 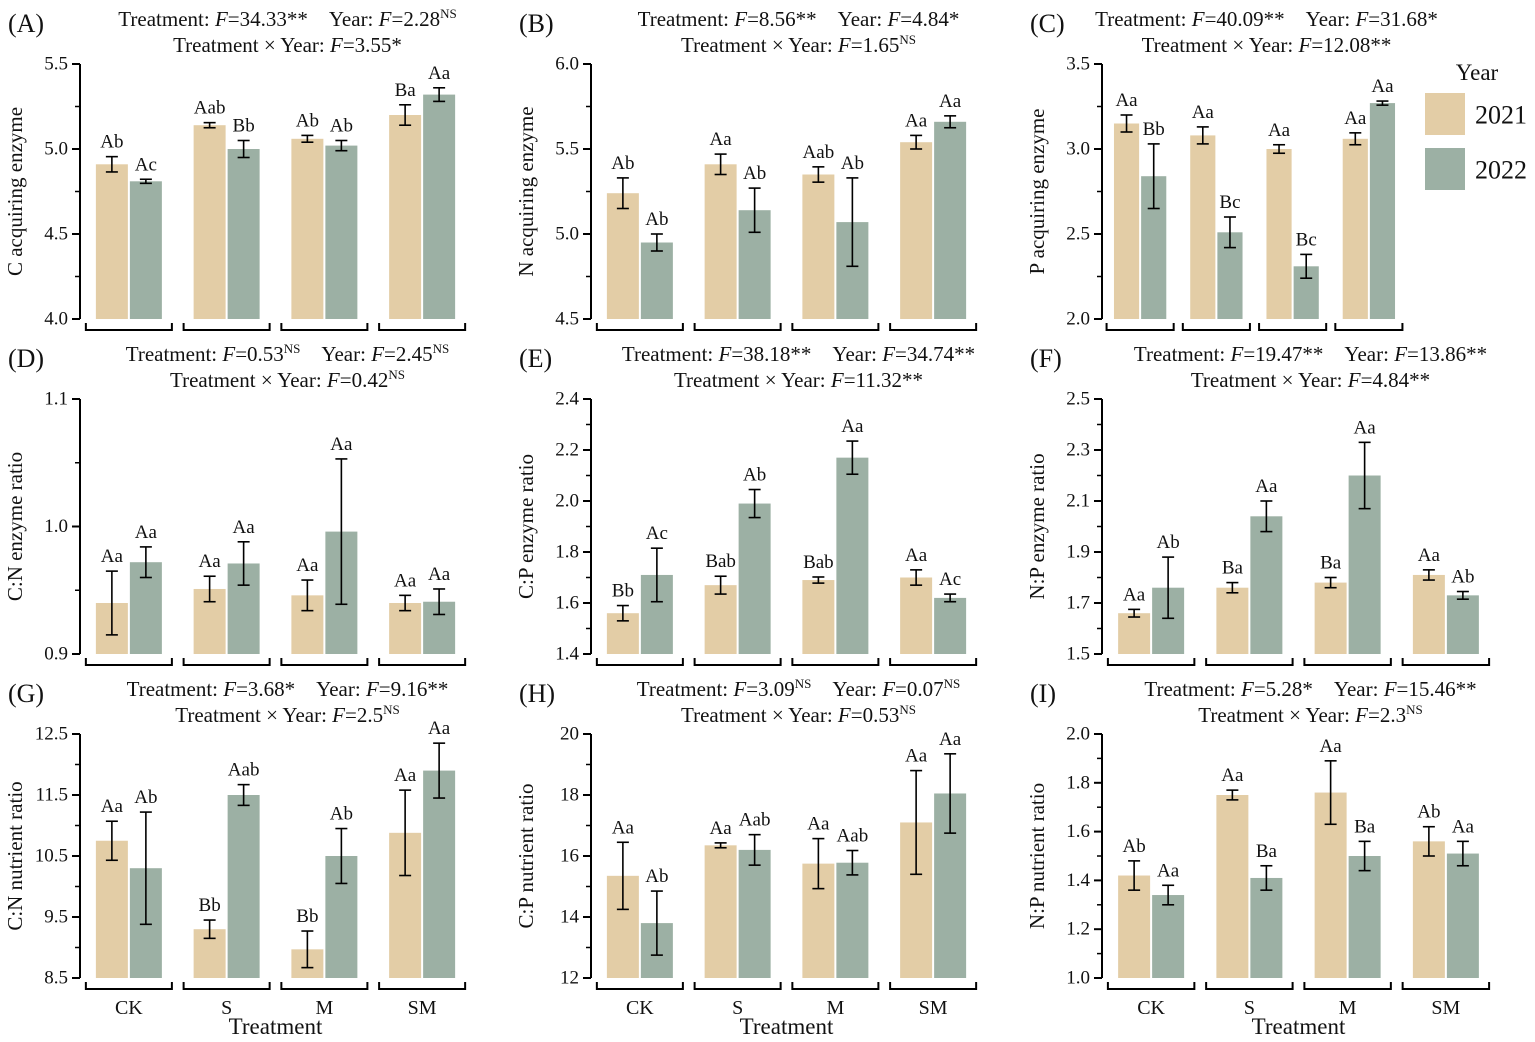 I want to click on bar-CK-2021, so click(x=111, y=909).